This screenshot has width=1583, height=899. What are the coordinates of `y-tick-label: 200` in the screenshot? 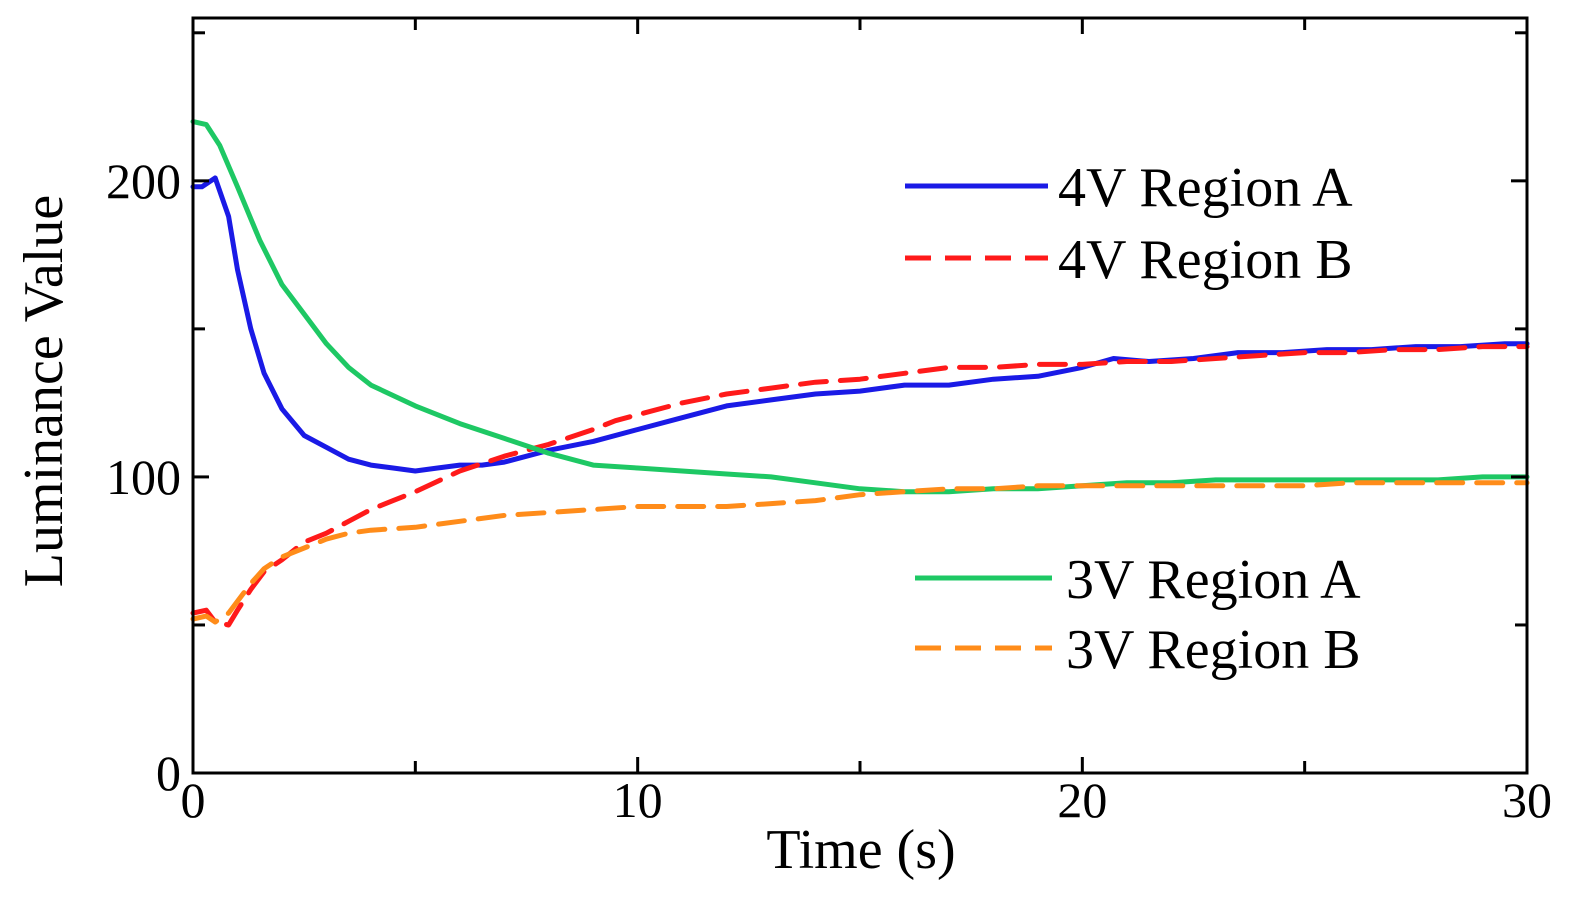 It's located at (143, 181).